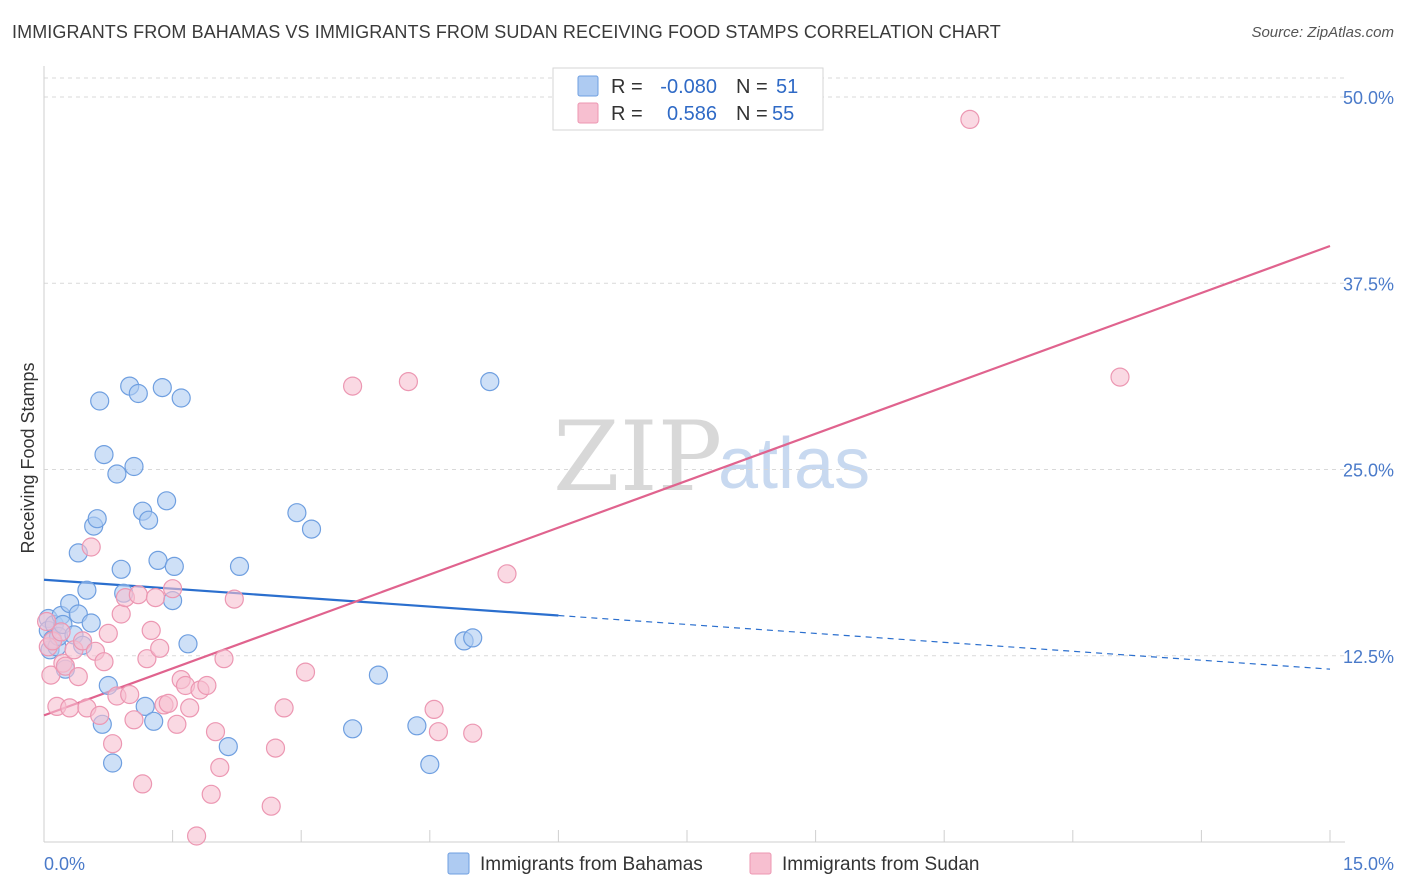 This screenshot has height=892, width=1406. I want to click on legend-swatch-sudan, so click(588, 113).